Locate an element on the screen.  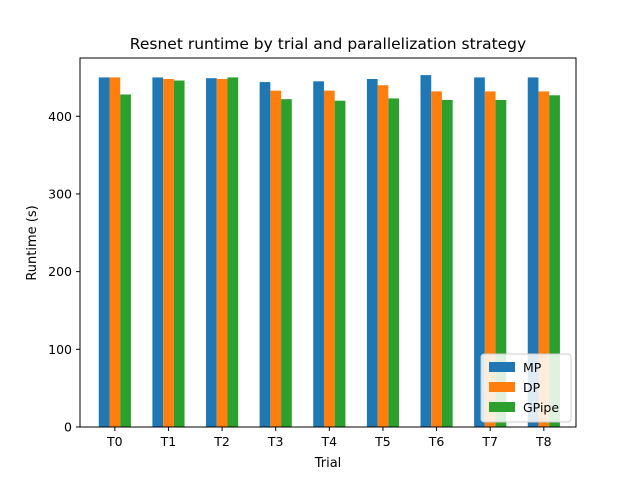
bar-gpipe-t7 is located at coordinates (501, 263).